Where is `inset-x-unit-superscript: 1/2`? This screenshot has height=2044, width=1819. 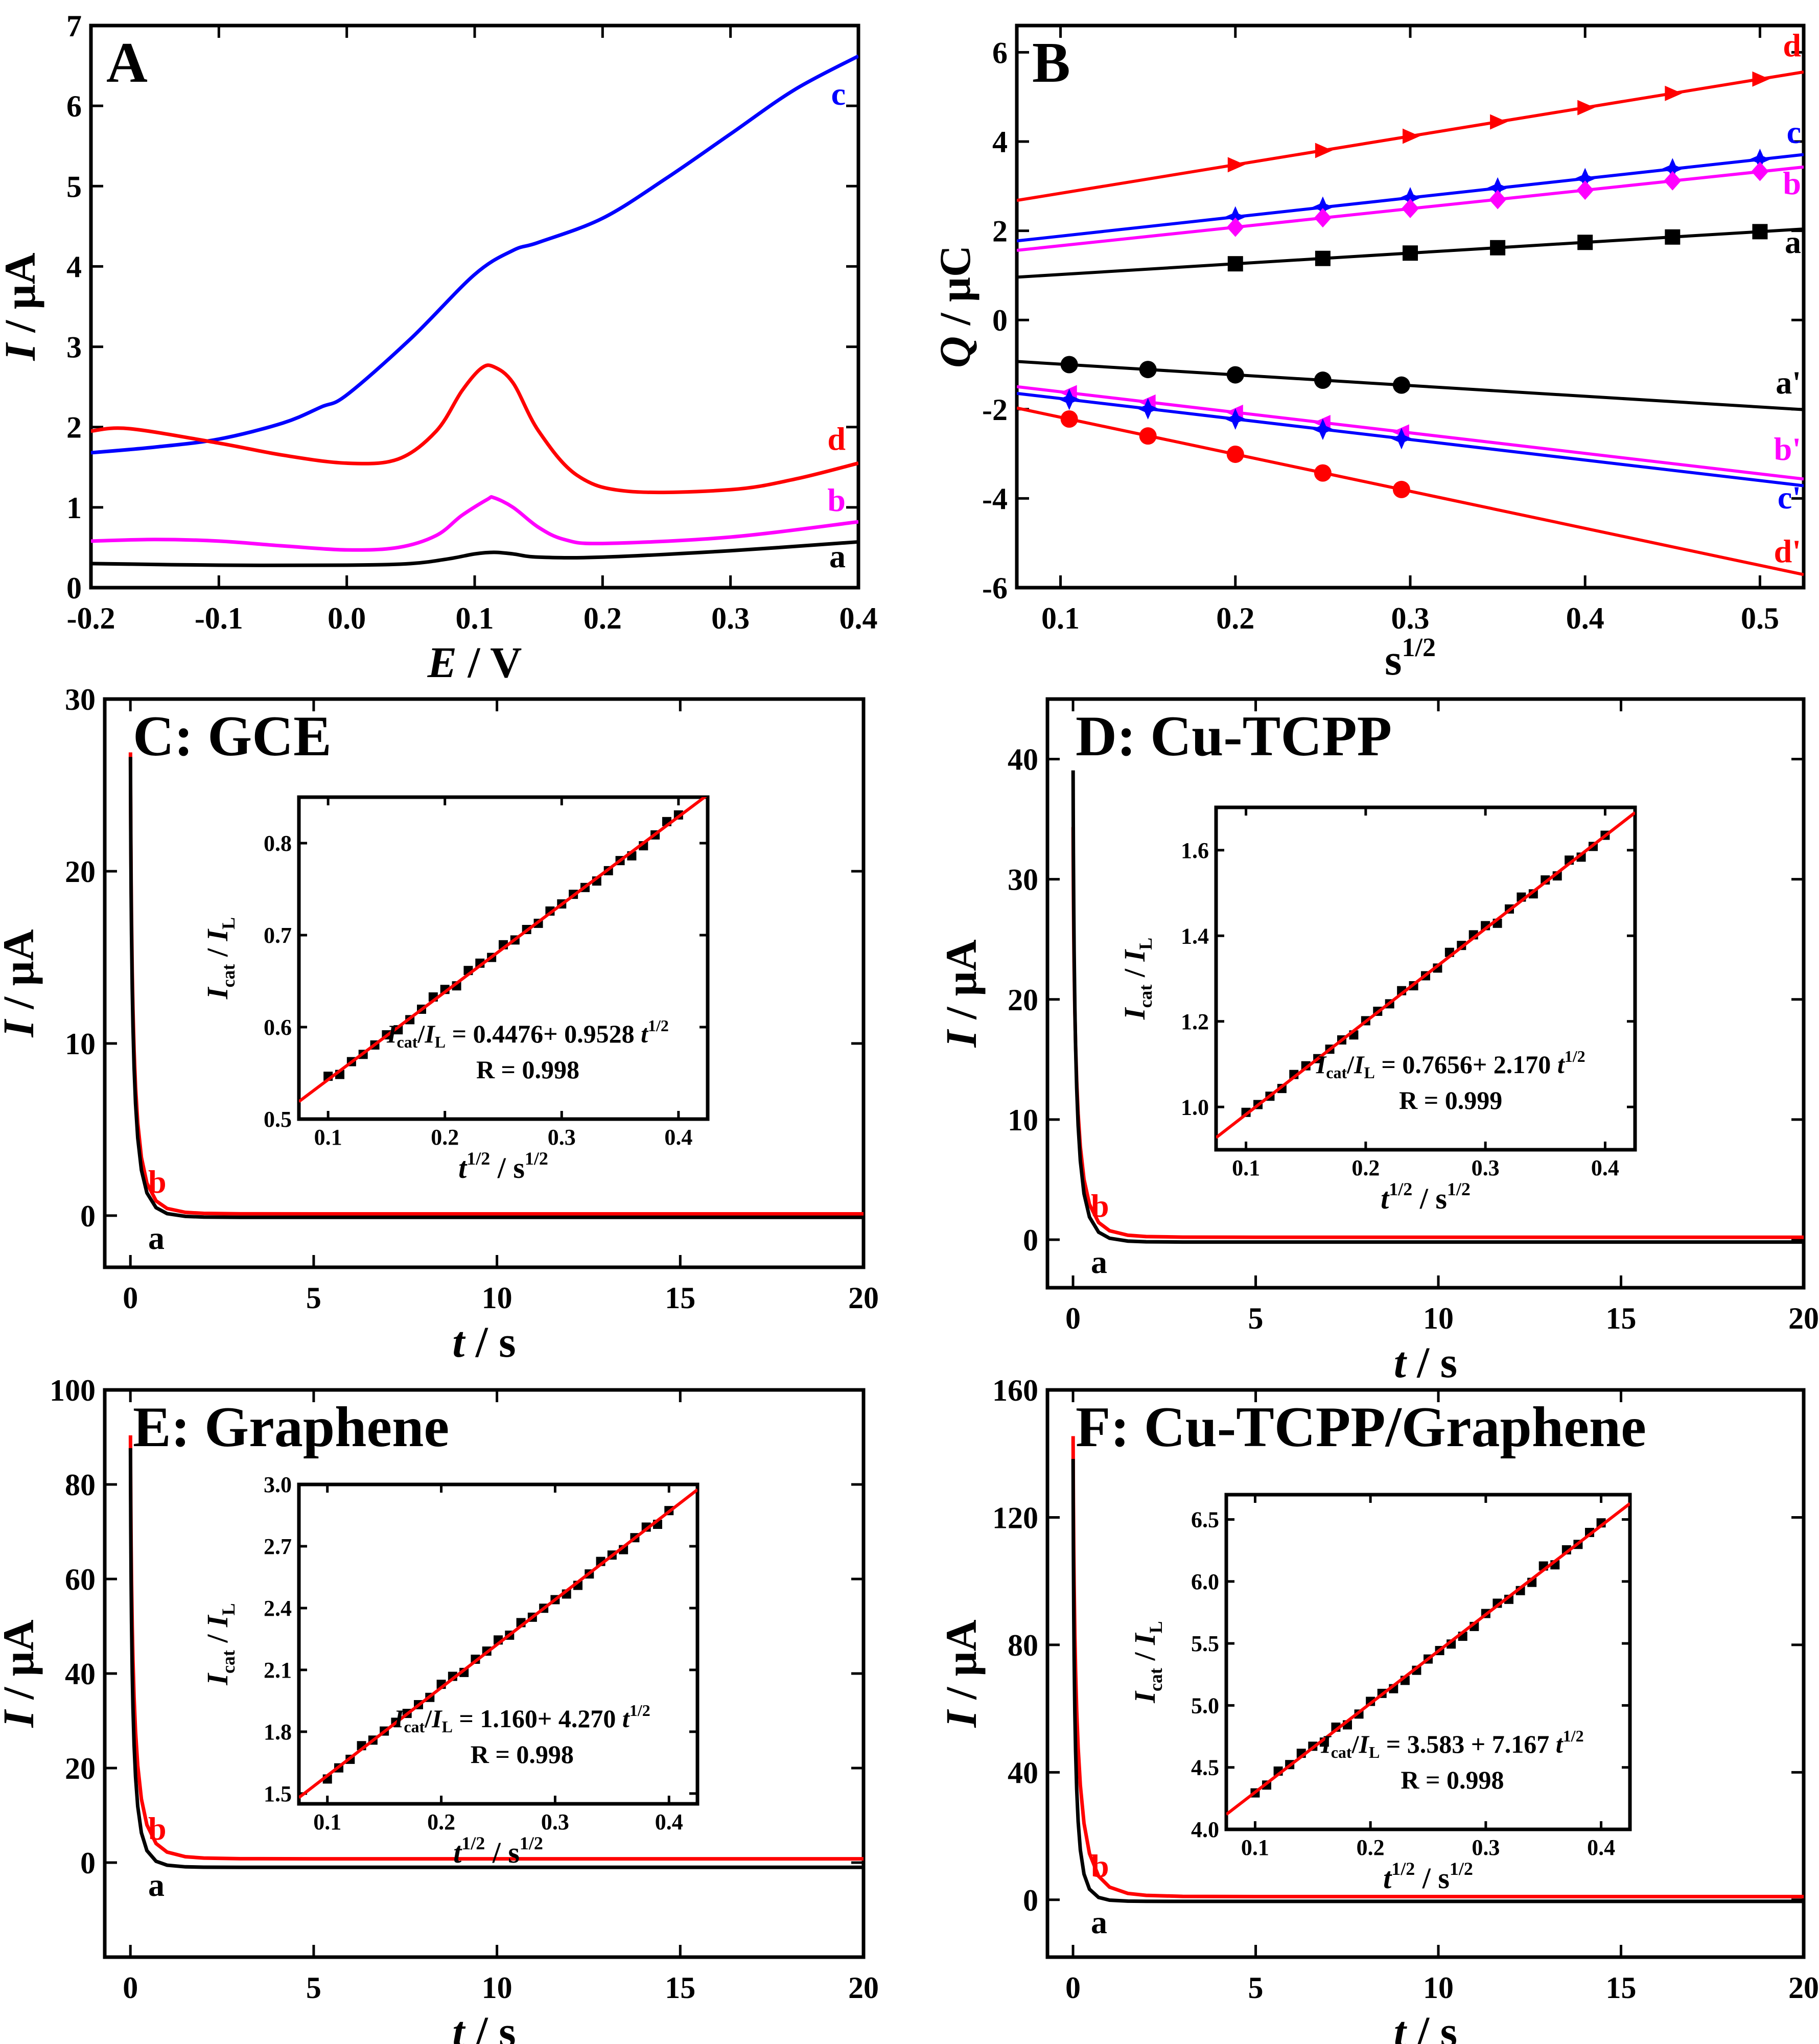
inset-x-unit-superscript: 1/2 is located at coordinates (536, 1158).